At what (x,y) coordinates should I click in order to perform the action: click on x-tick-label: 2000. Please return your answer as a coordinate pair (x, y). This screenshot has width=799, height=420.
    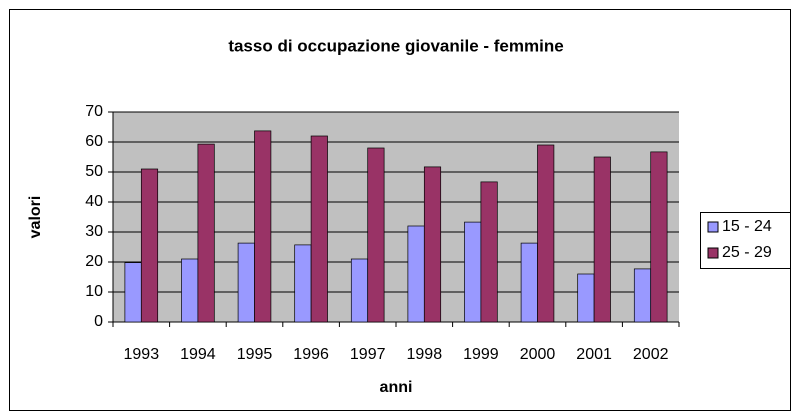
    Looking at the image, I should click on (538, 354).